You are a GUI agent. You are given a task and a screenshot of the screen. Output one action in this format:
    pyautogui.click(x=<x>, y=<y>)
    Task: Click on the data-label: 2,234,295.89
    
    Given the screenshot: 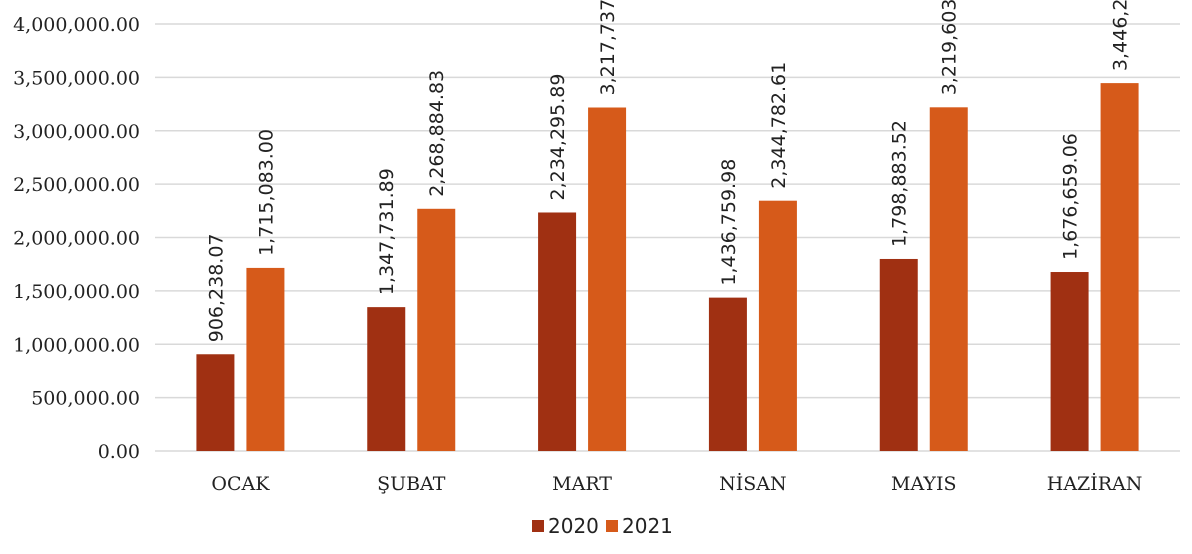 What is the action you would take?
    pyautogui.click(x=558, y=137)
    